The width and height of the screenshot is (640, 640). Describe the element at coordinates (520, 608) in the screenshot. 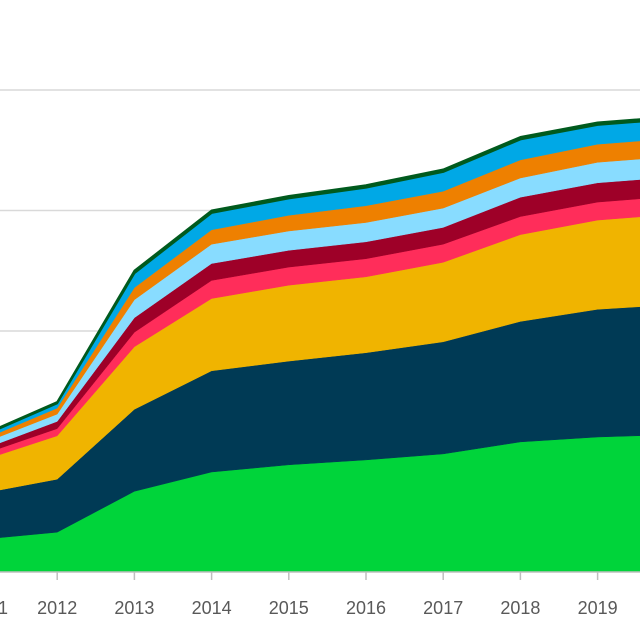

I see `x-tick-label: 2018` at that location.